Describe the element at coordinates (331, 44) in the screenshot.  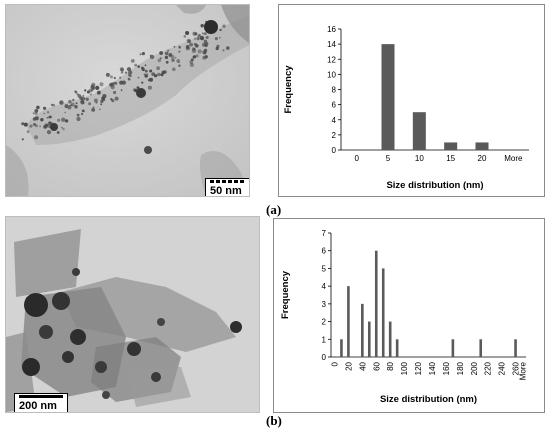
I see `y-tick-label: 14` at that location.